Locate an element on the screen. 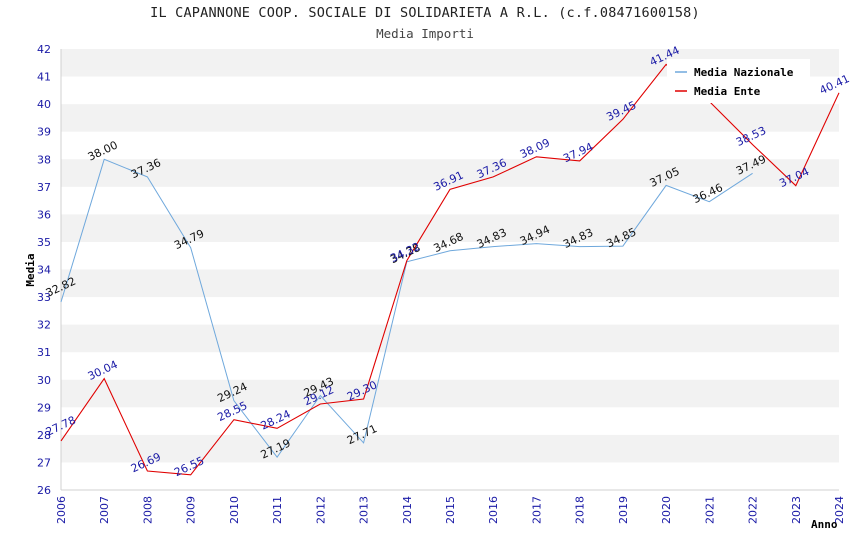 The image size is (850, 550). y-tick-label: 30 is located at coordinates (44, 380).